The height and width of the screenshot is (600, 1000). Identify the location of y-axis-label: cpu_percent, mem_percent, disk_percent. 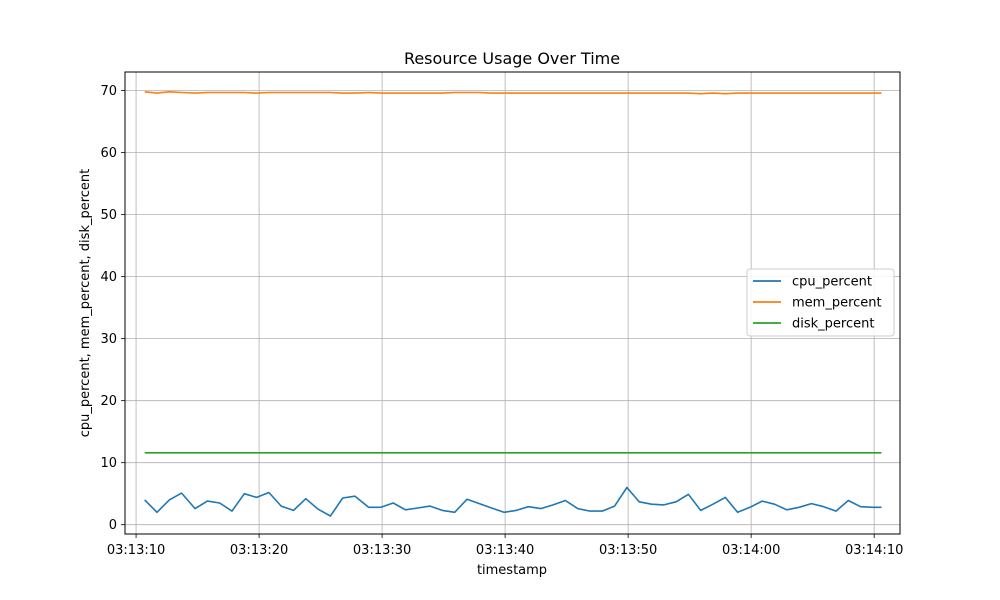
(85, 303).